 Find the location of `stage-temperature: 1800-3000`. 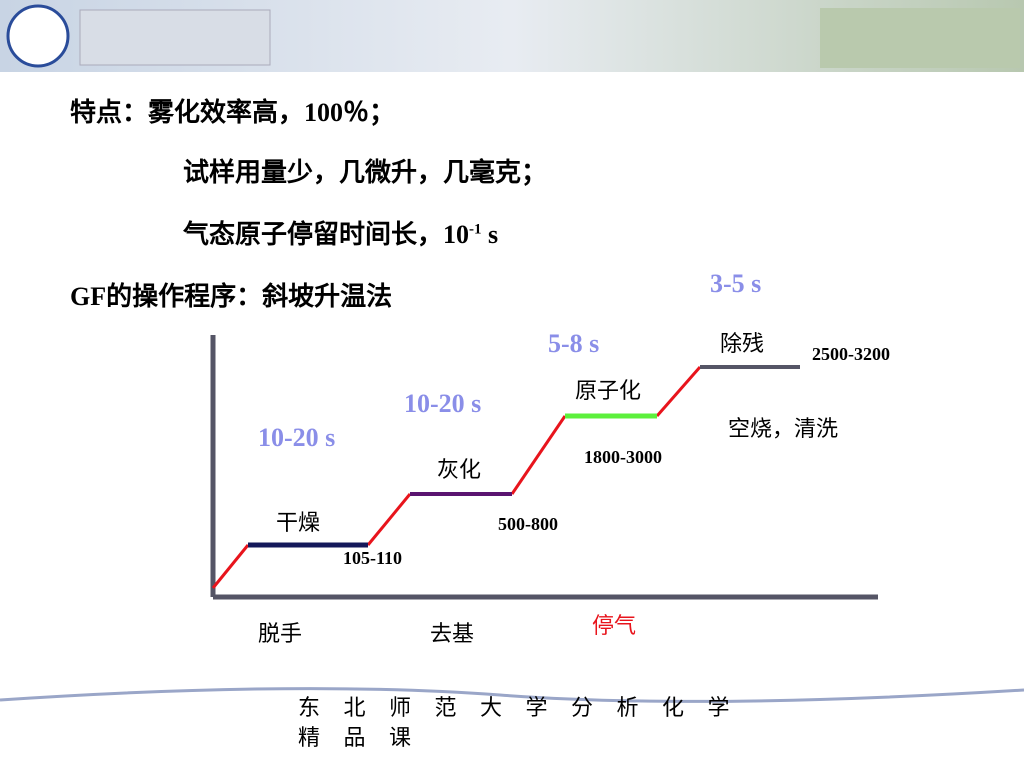

stage-temperature: 1800-3000 is located at coordinates (623, 457).